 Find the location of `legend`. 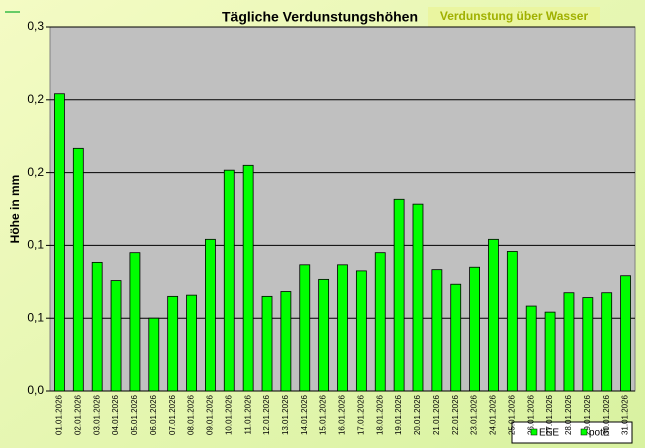

legend is located at coordinates (572, 432).